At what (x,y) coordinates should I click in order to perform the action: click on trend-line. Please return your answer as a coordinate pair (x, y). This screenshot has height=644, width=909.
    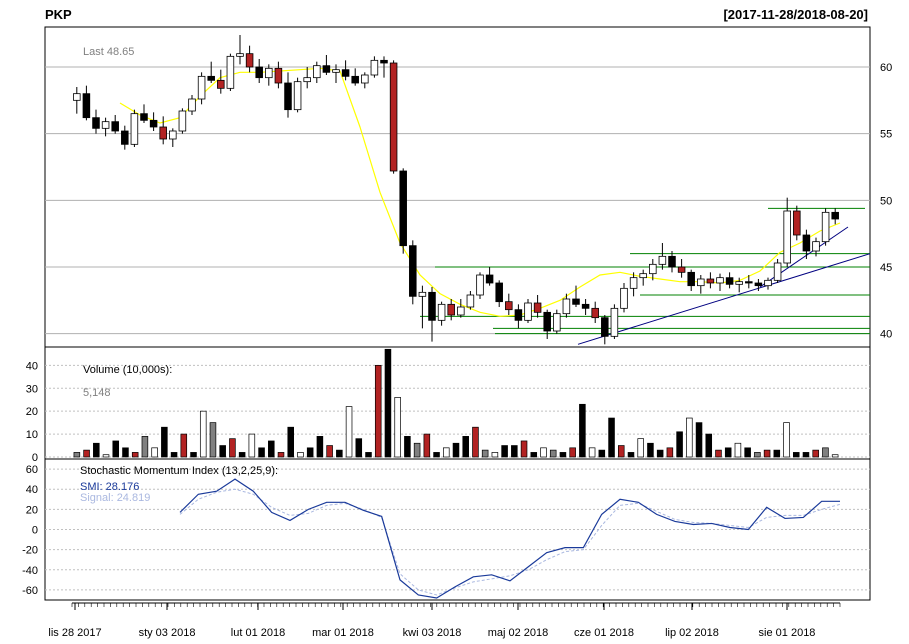
    Looking at the image, I should click on (724, 299).